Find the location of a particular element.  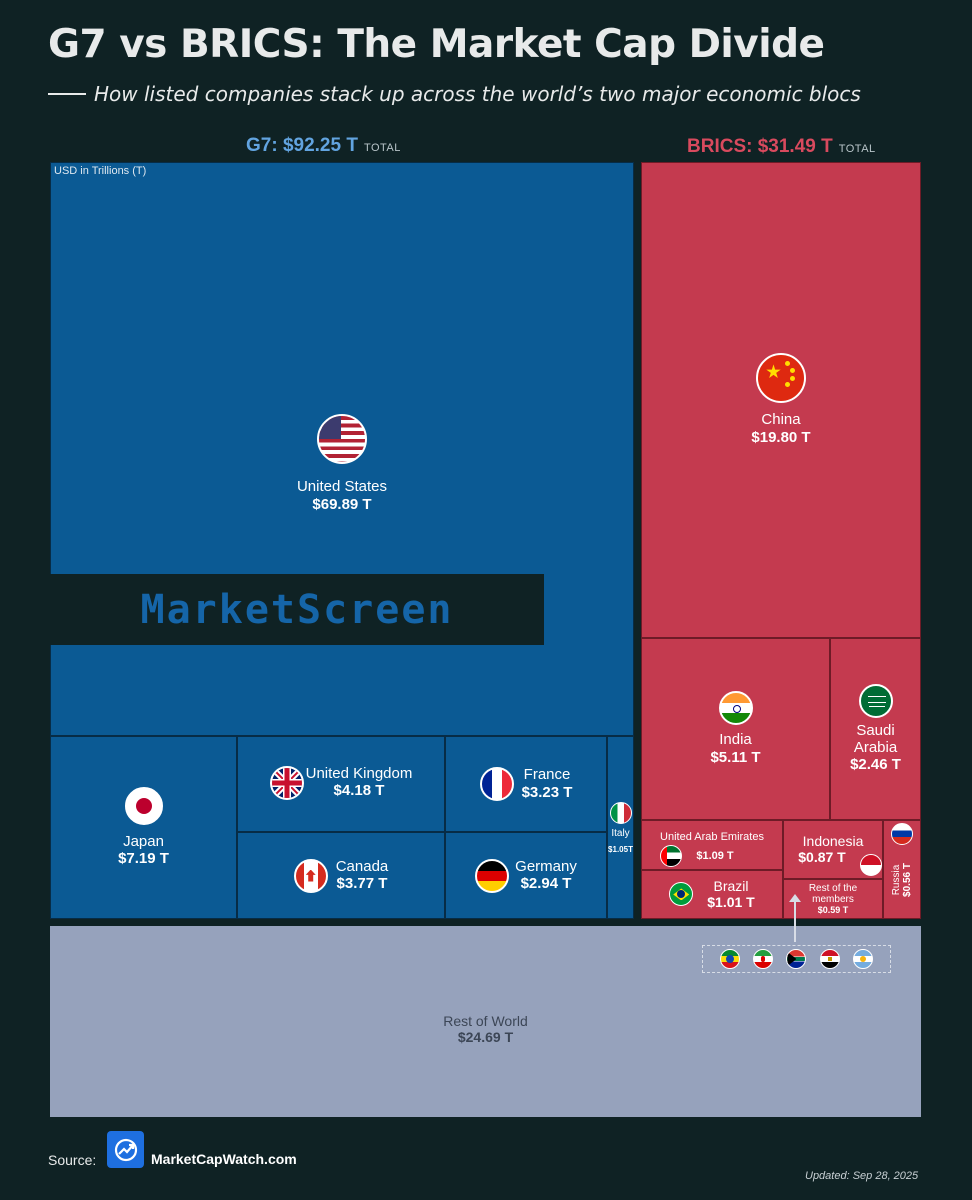

canada-flag-icon is located at coordinates (310, 875).